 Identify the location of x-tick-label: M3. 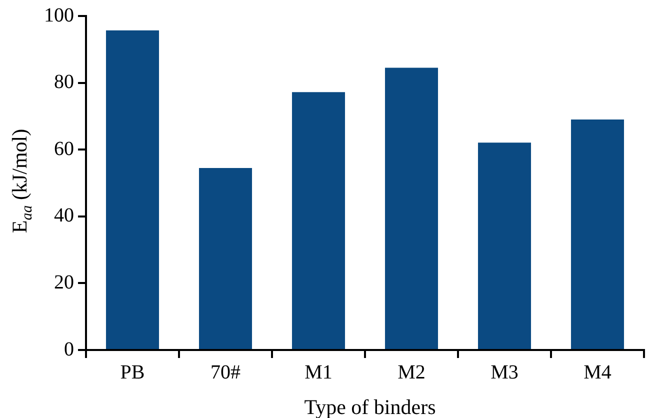
(504, 372).